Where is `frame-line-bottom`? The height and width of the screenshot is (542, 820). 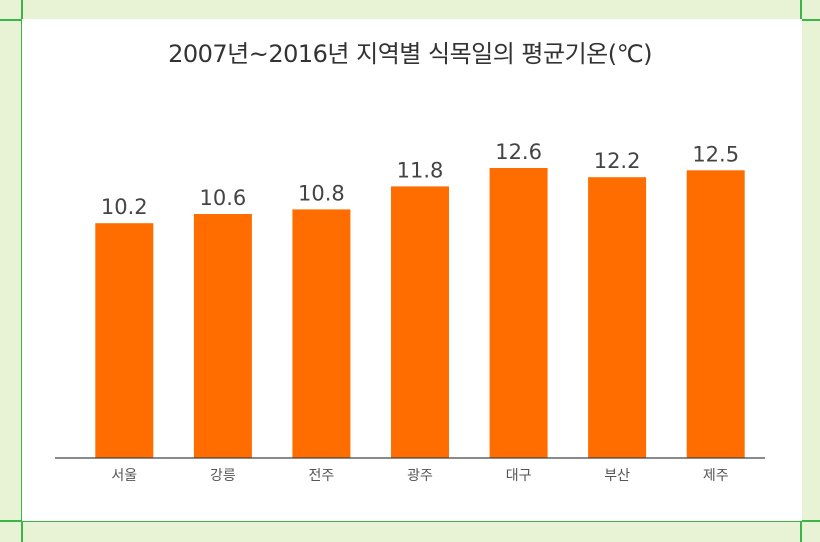
frame-line-bottom is located at coordinates (410, 521).